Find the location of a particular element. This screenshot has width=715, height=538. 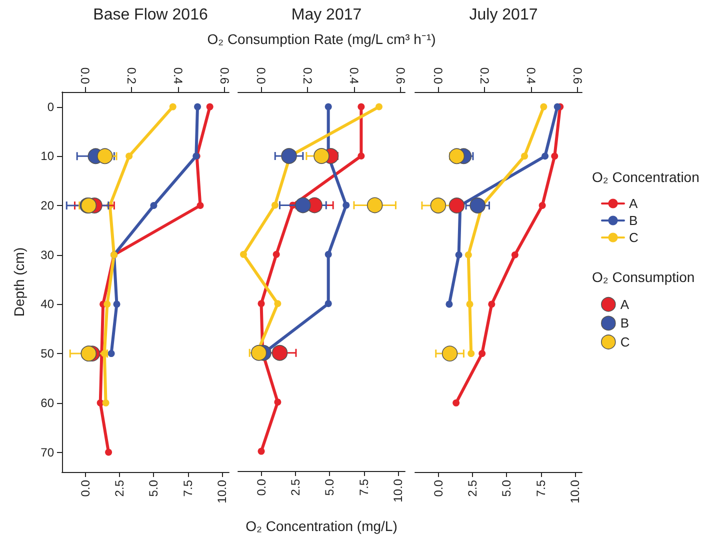

x2-axis-title: O₂ Consumption Rate (mg/L cm³ h⁻¹) is located at coordinates (321, 39).